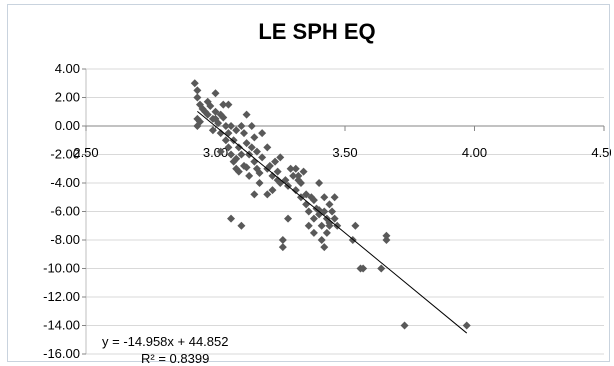 This screenshot has height=366, width=614. Describe the element at coordinates (61, 296) in the screenshot. I see `y-tick-label: -12.00` at that location.